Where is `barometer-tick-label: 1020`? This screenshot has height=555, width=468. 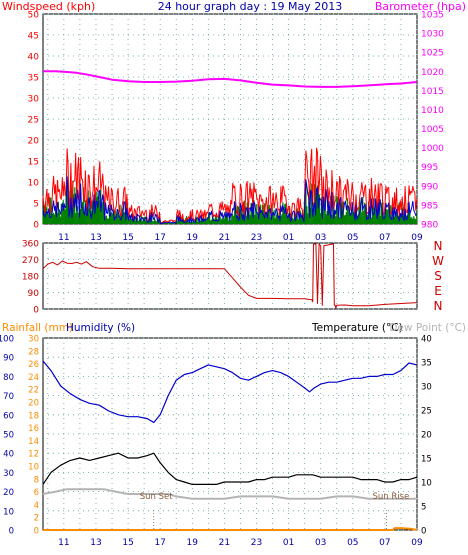
barometer-tick-label: 1020 is located at coordinates (432, 73).